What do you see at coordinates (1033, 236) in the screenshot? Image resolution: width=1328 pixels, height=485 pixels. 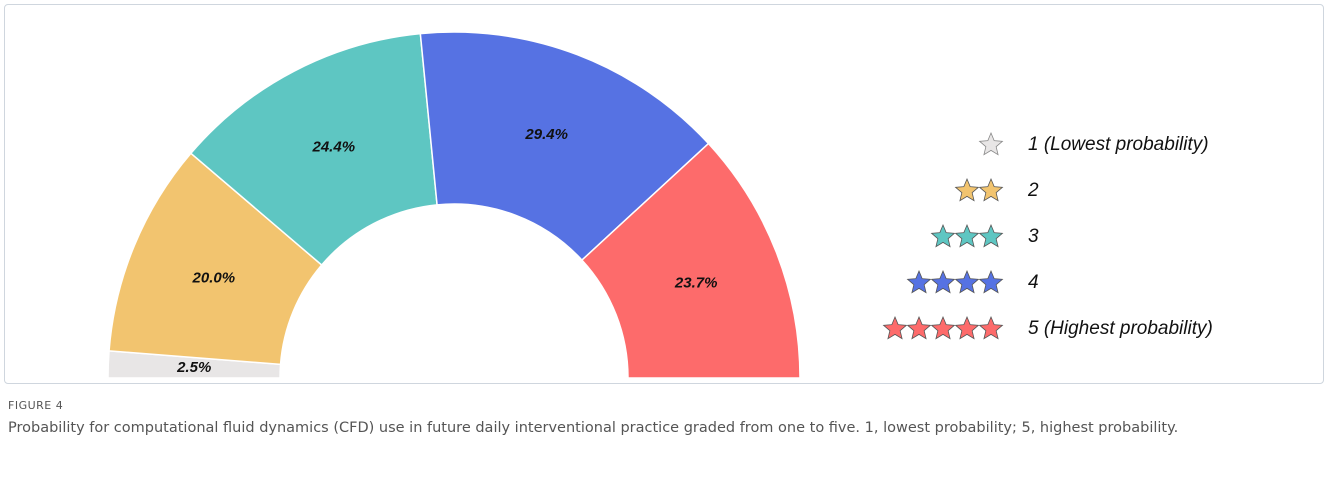 I see `legend-label: 3` at bounding box center [1033, 236].